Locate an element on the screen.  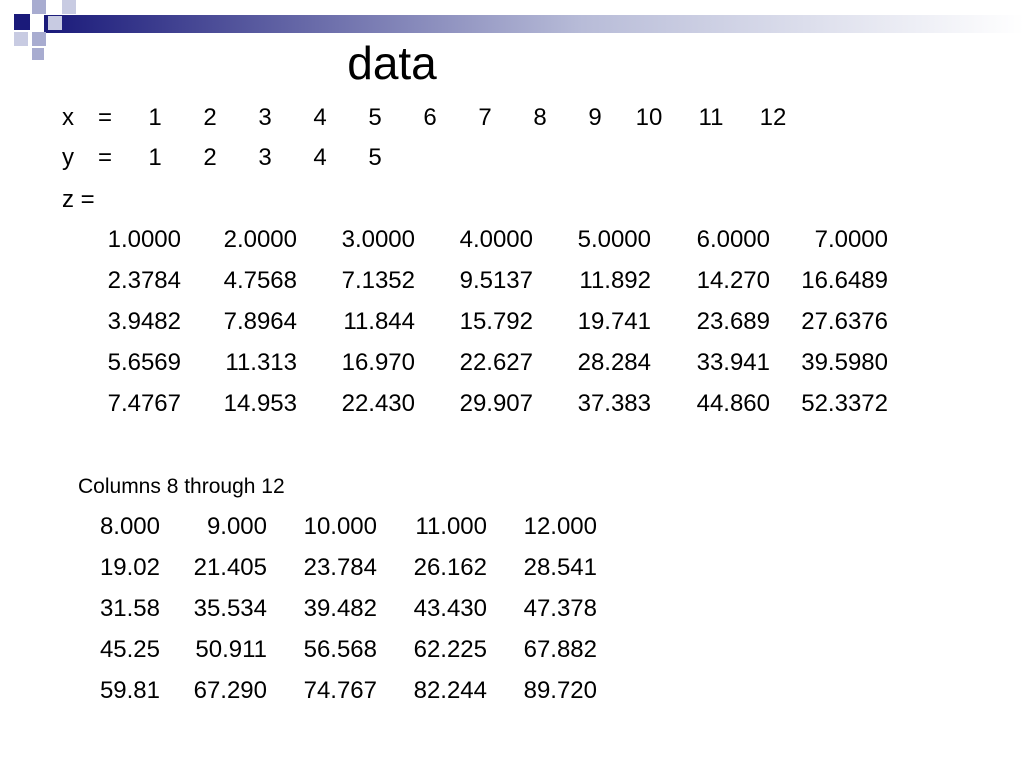
matrix-cell: 16.970 is located at coordinates (378, 362).